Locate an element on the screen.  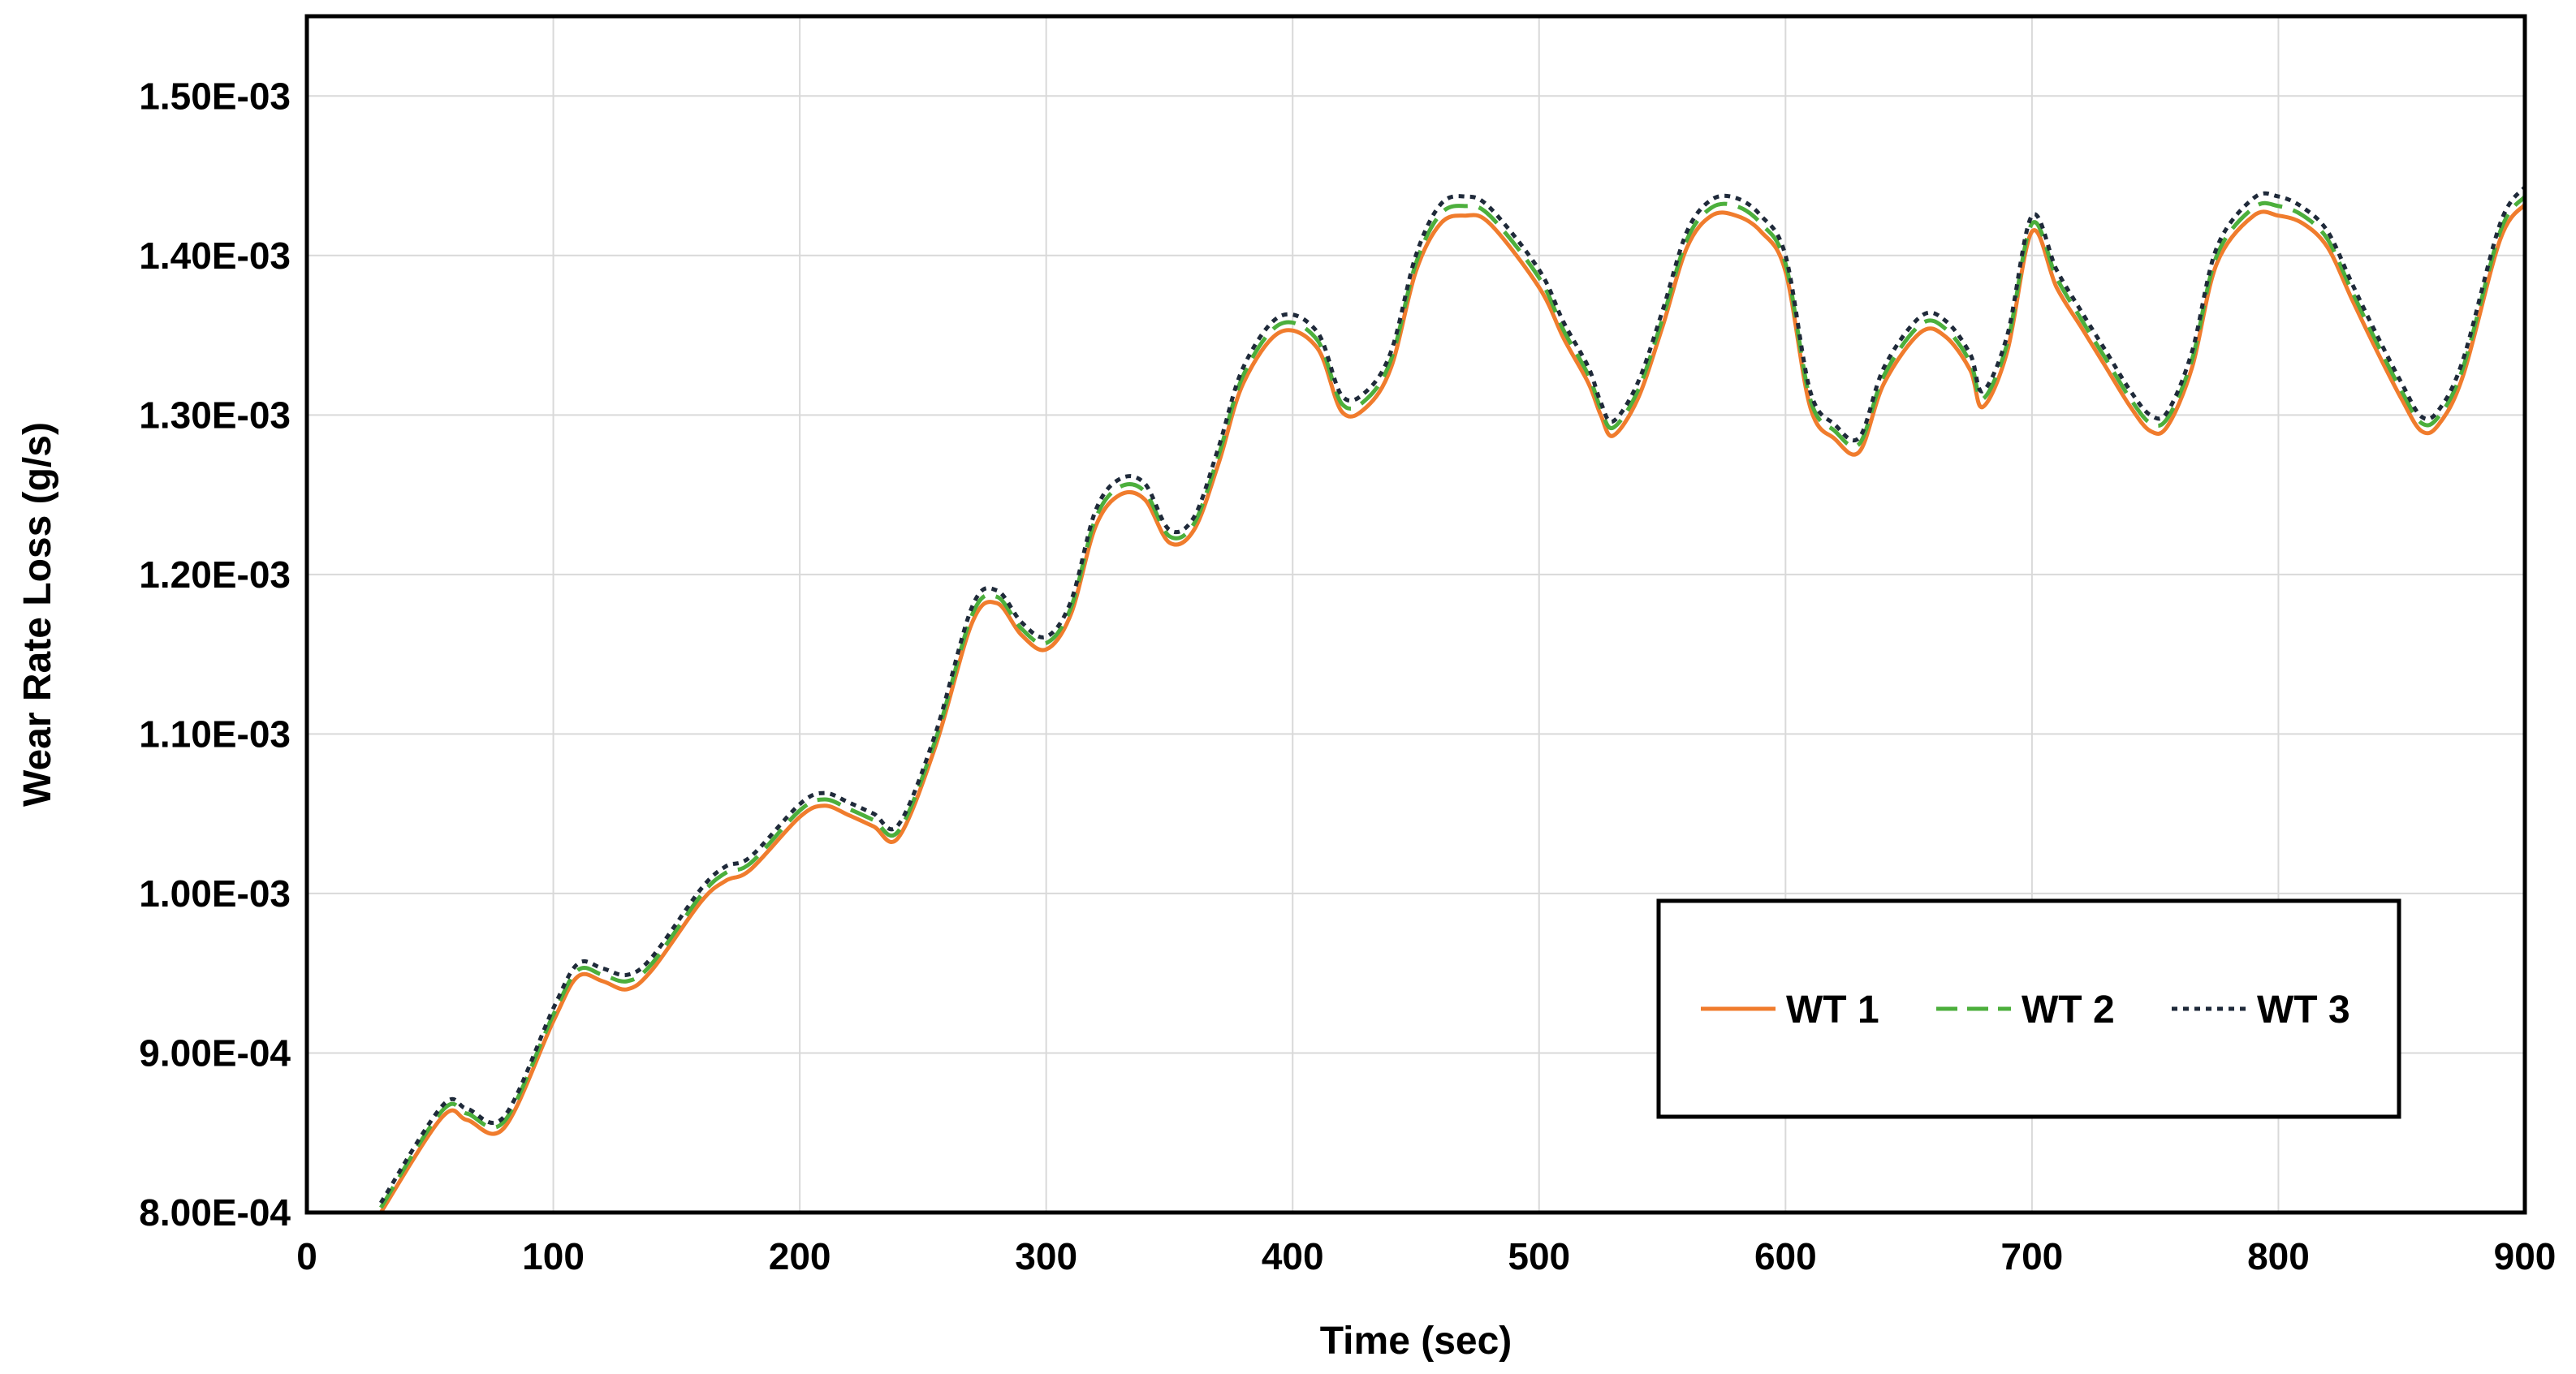
x-tick-label: 900 is located at coordinates (2525, 1256).